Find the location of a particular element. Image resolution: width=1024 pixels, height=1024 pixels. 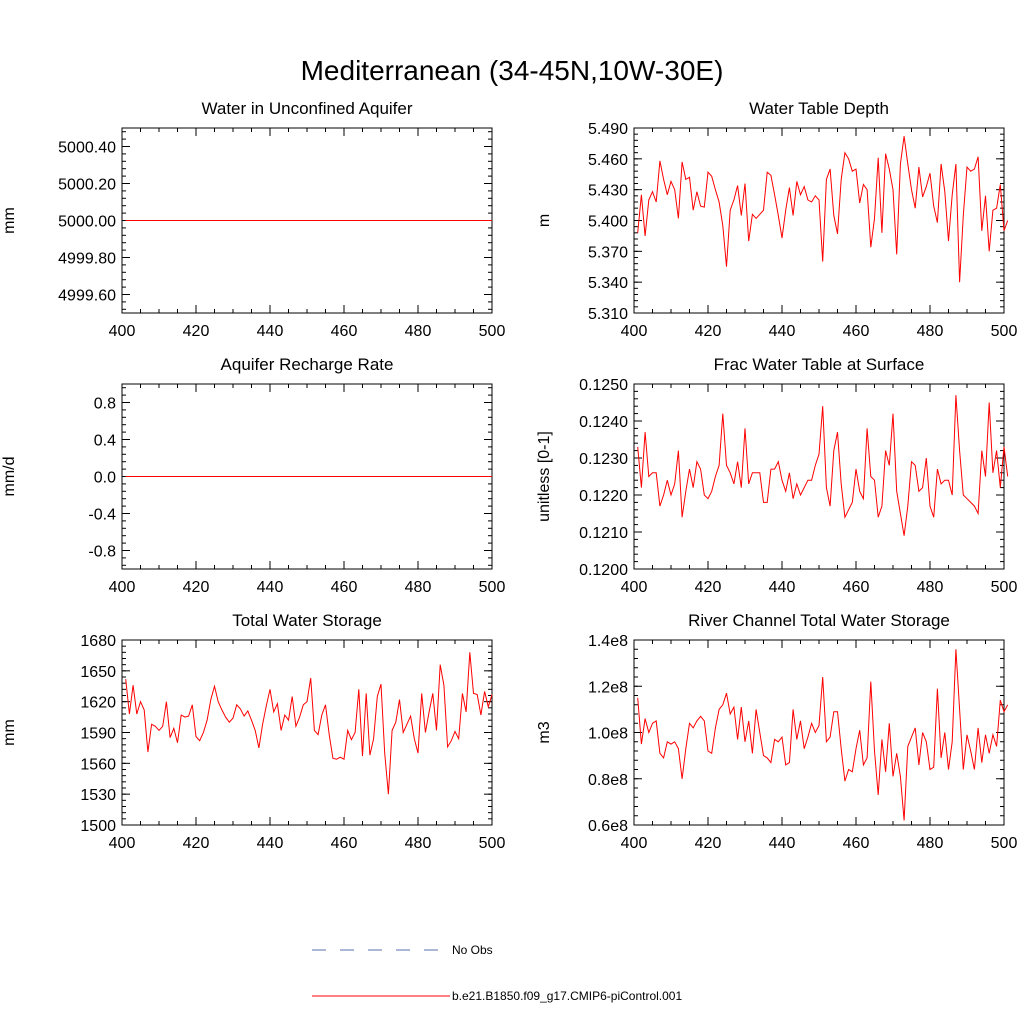

y-tick-label: 4999.80 is located at coordinates (87, 259).